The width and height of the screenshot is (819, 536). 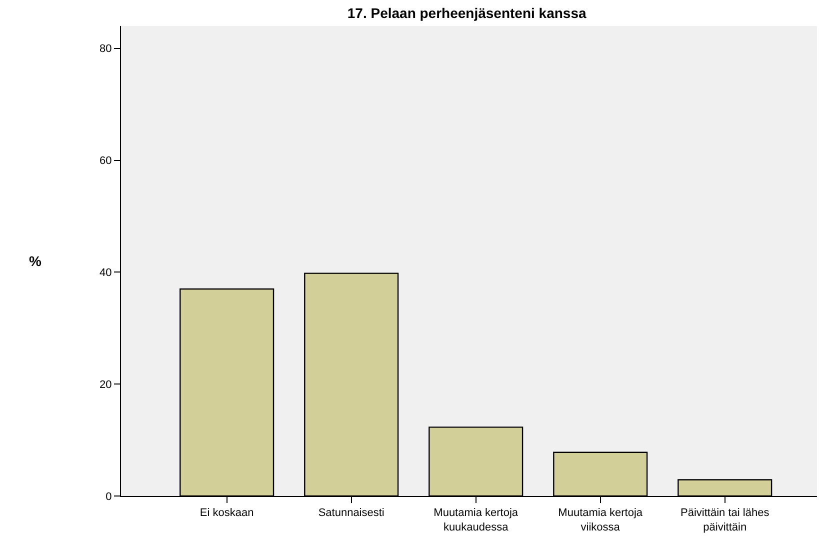 I want to click on y-tick-label: 80, so click(x=106, y=49).